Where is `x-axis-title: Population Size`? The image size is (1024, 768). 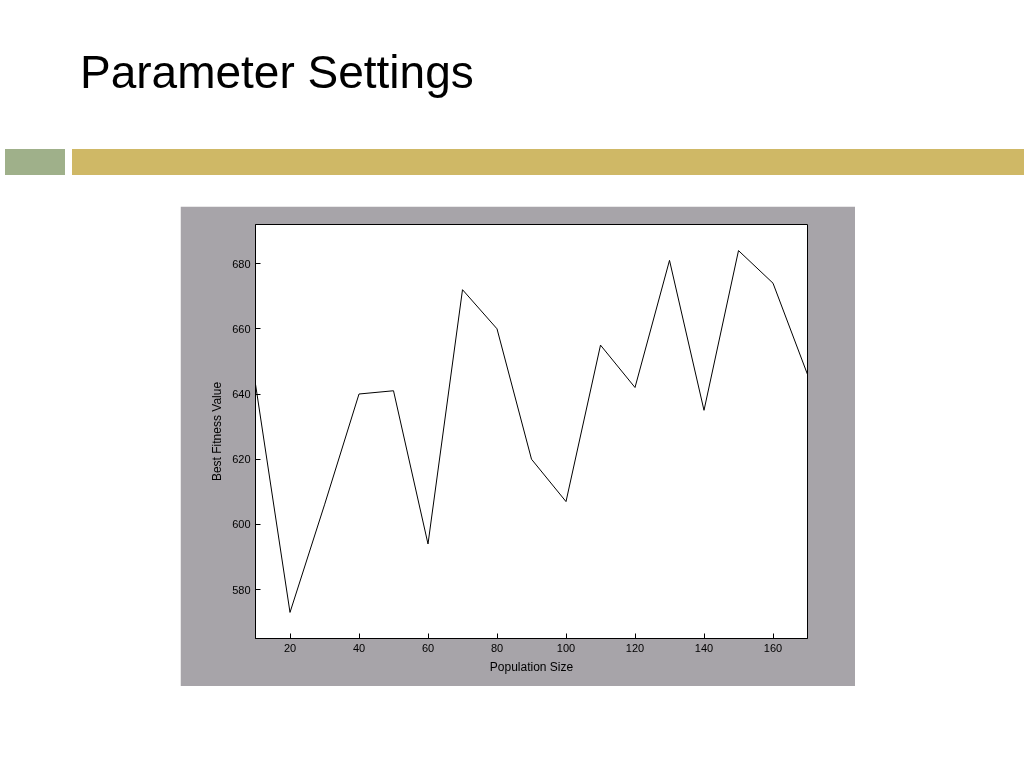
x-axis-title: Population Size is located at coordinates (531, 666).